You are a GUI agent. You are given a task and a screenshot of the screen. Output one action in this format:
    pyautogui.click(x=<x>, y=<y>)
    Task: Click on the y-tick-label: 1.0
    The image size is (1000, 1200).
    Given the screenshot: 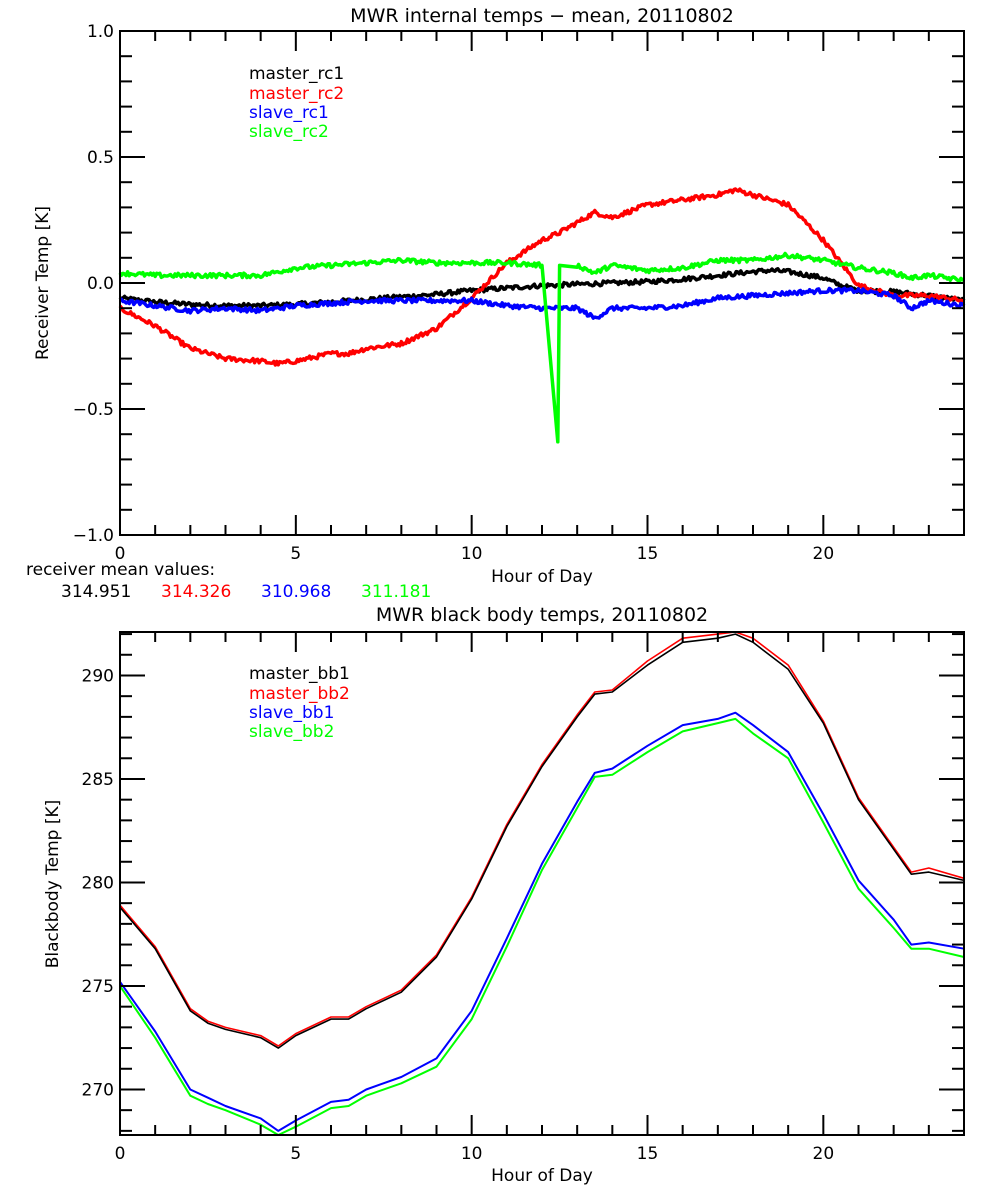 What is the action you would take?
    pyautogui.click(x=100, y=32)
    